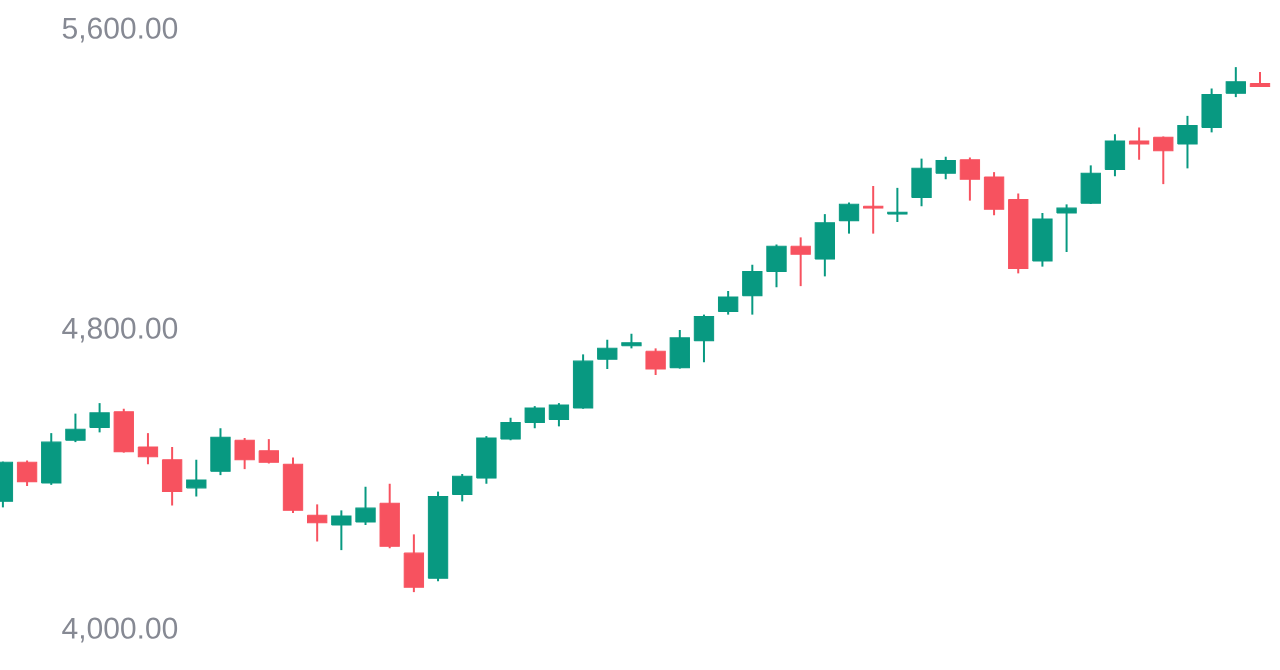 This screenshot has width=1280, height=670. I want to click on y-tick-label: 5,600.00, so click(120, 30).